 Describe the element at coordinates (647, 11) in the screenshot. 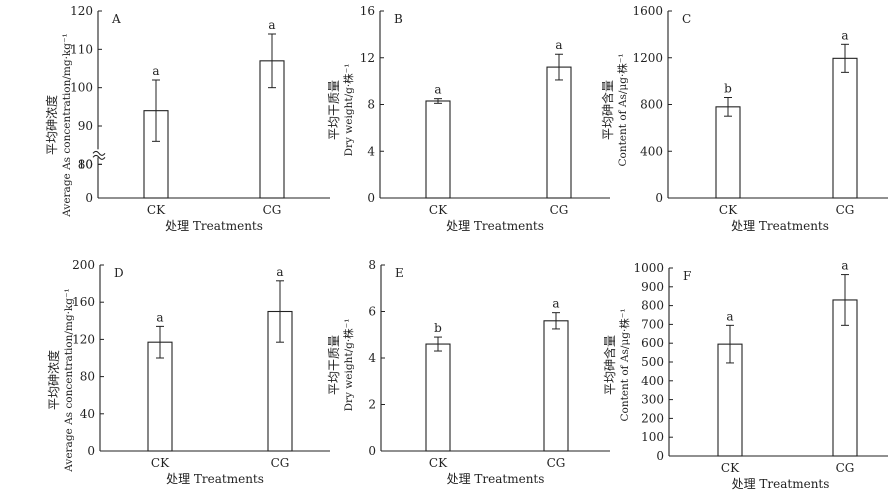

I see `y-tick-label: 1600` at that location.